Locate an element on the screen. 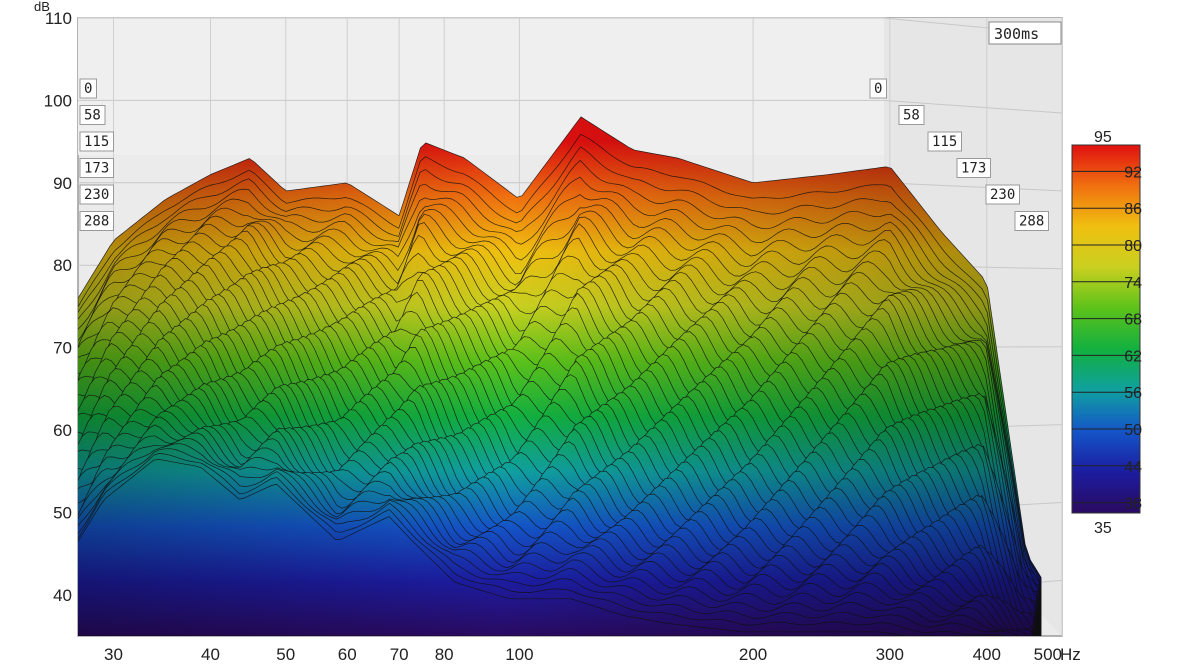  back-wall-panel is located at coordinates (481, 86).